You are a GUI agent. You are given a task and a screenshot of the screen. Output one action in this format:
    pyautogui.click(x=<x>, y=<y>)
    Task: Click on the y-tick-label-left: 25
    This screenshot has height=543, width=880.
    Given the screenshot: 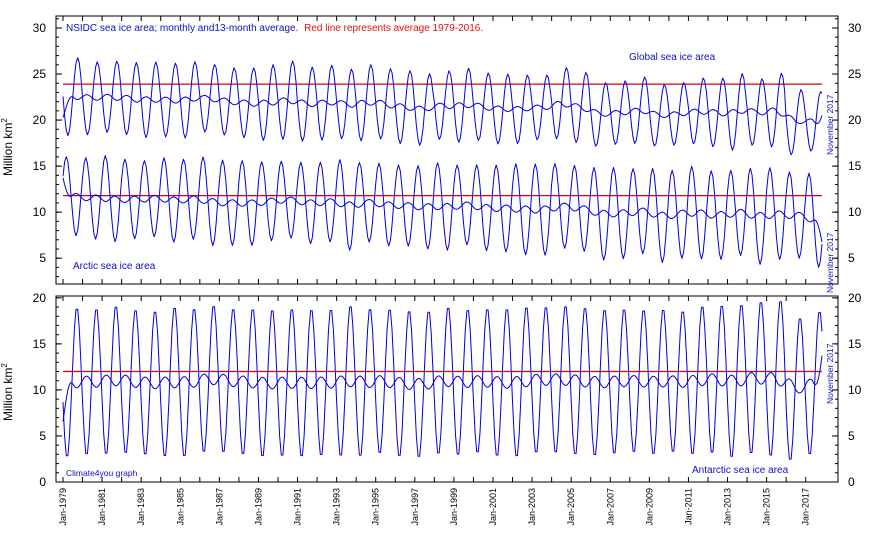 What is the action you would take?
    pyautogui.click(x=40, y=74)
    